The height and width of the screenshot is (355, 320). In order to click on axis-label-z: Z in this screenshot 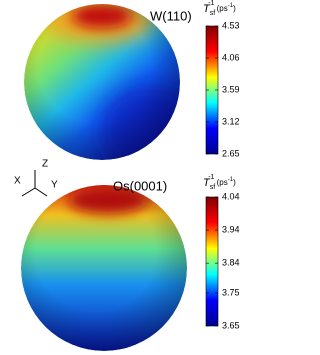, I will do `click(45, 164)`.